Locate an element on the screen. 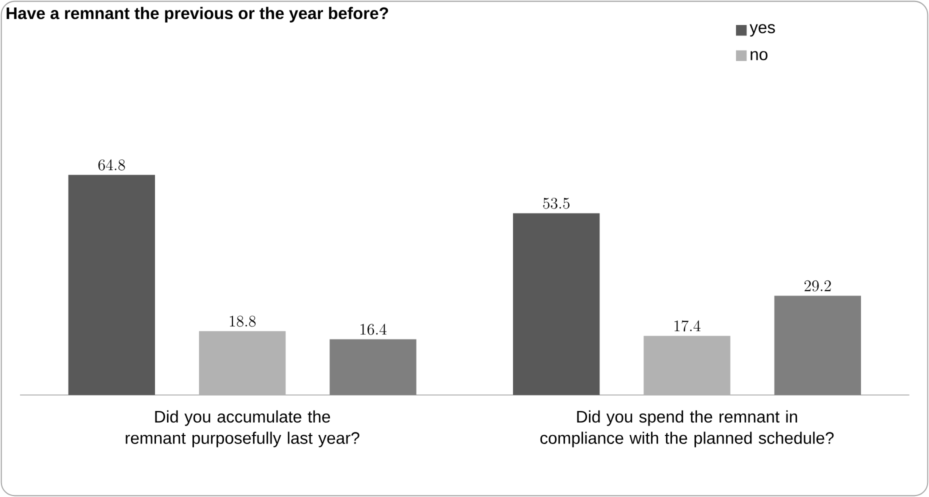 The image size is (929, 497). legend-label: yes is located at coordinates (762, 30).